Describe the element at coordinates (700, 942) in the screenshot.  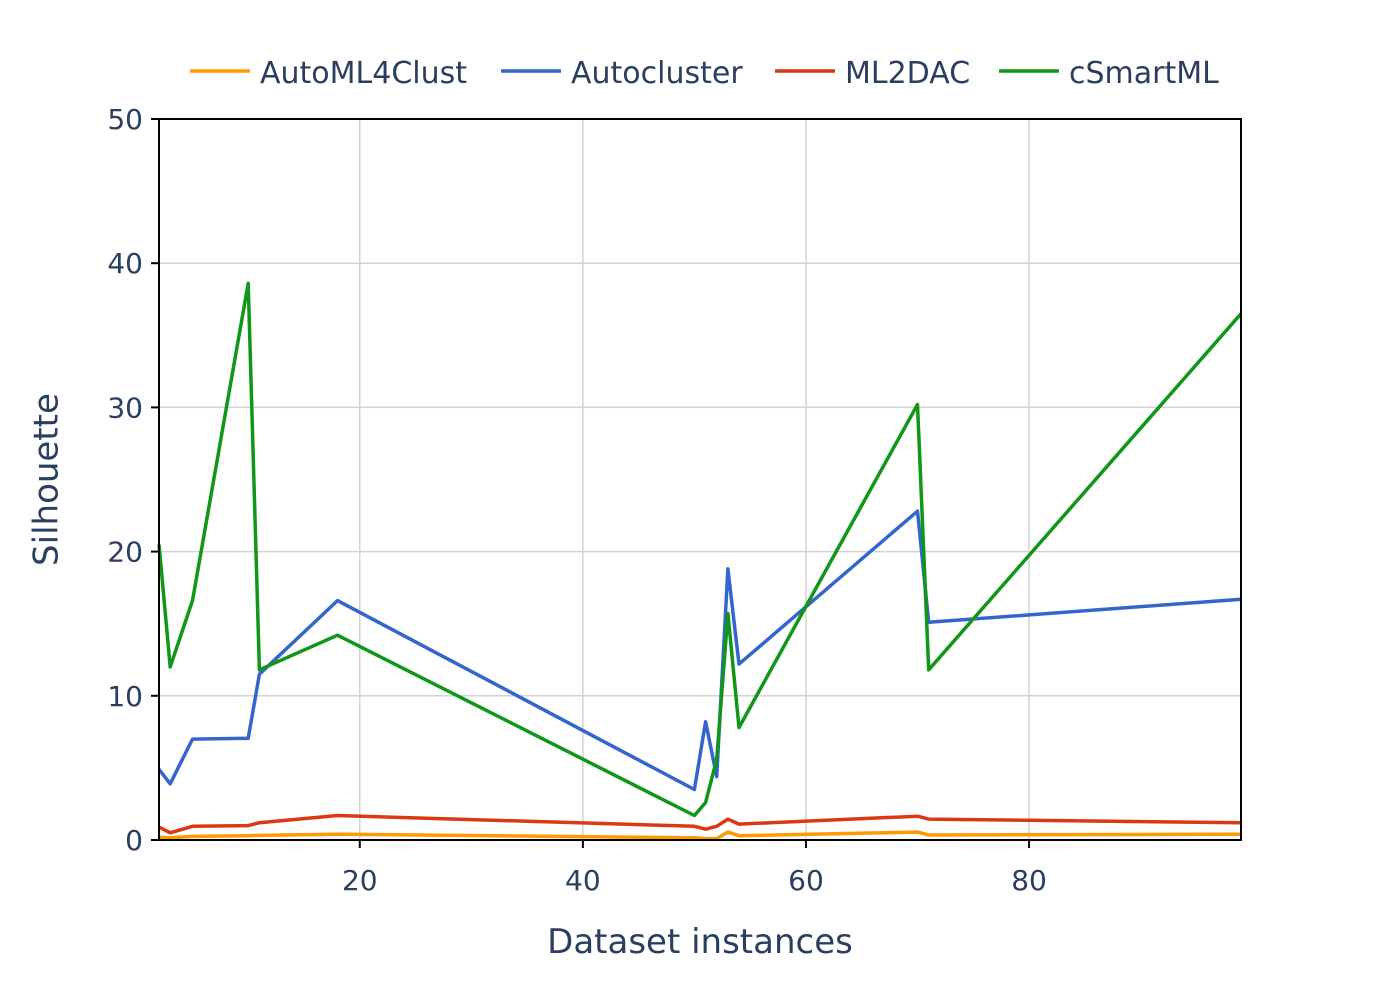
I see `x-axis-title: Dataset instances` at that location.